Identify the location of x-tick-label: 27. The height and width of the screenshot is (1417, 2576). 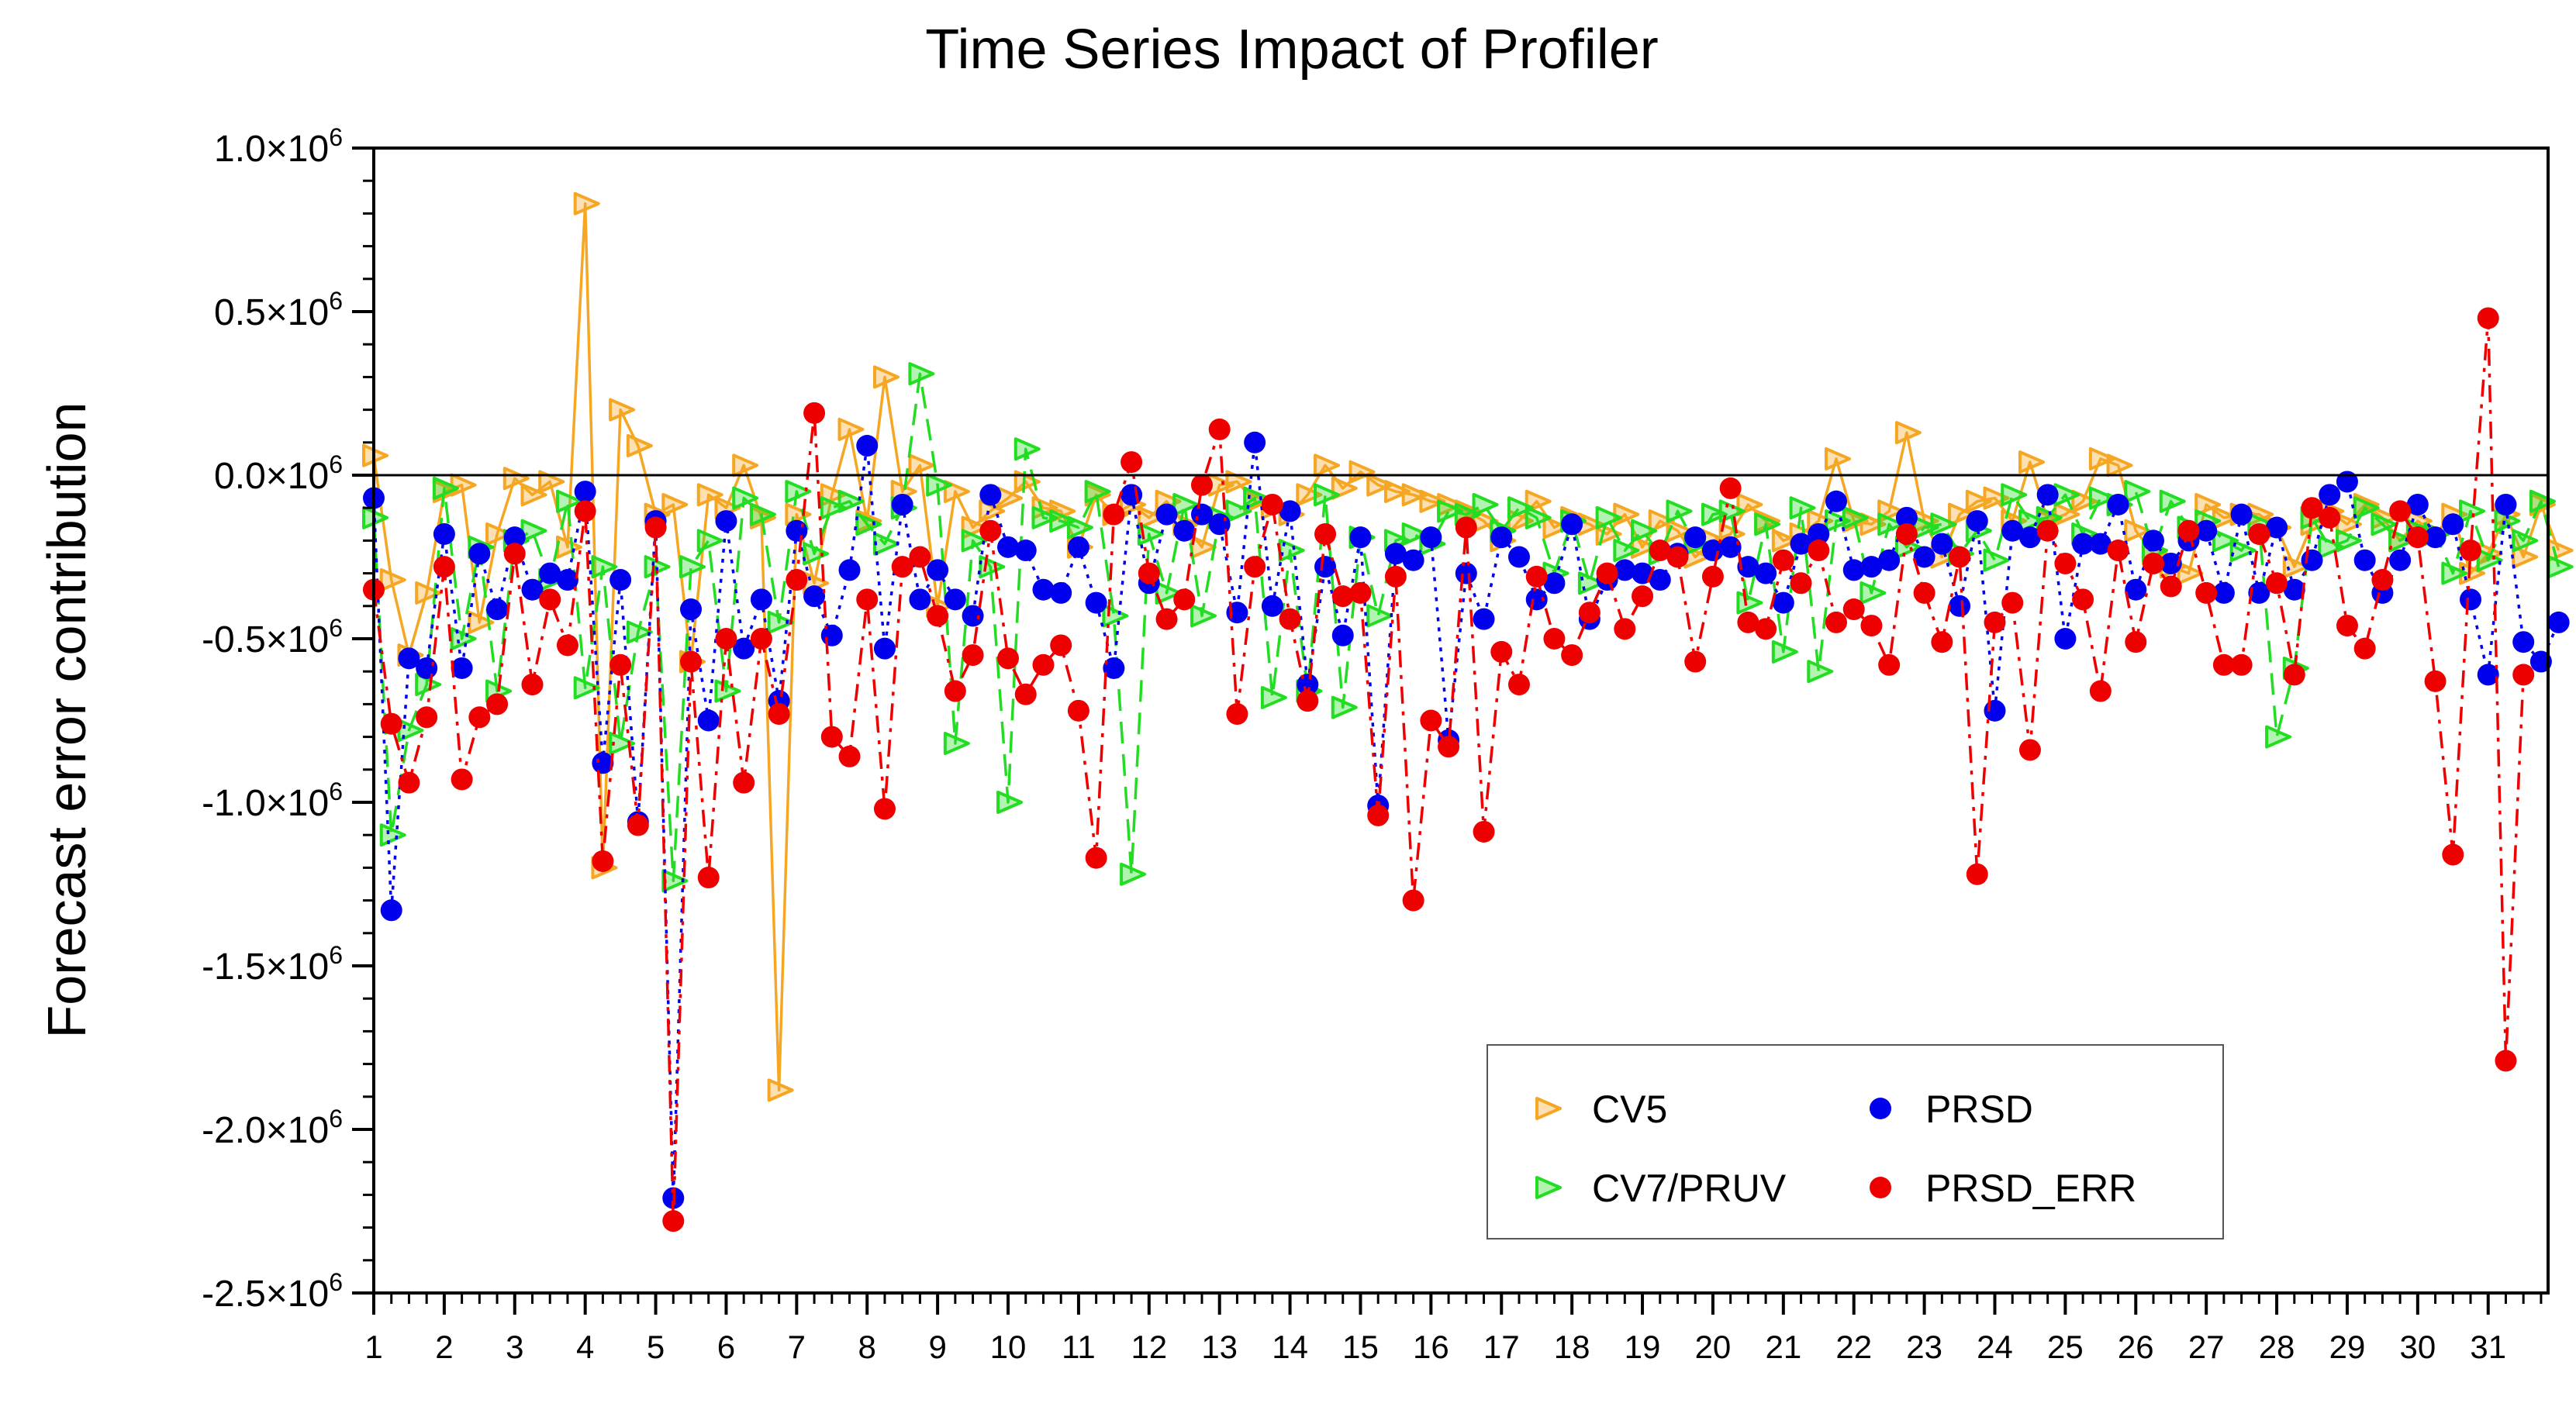
(2207, 1347).